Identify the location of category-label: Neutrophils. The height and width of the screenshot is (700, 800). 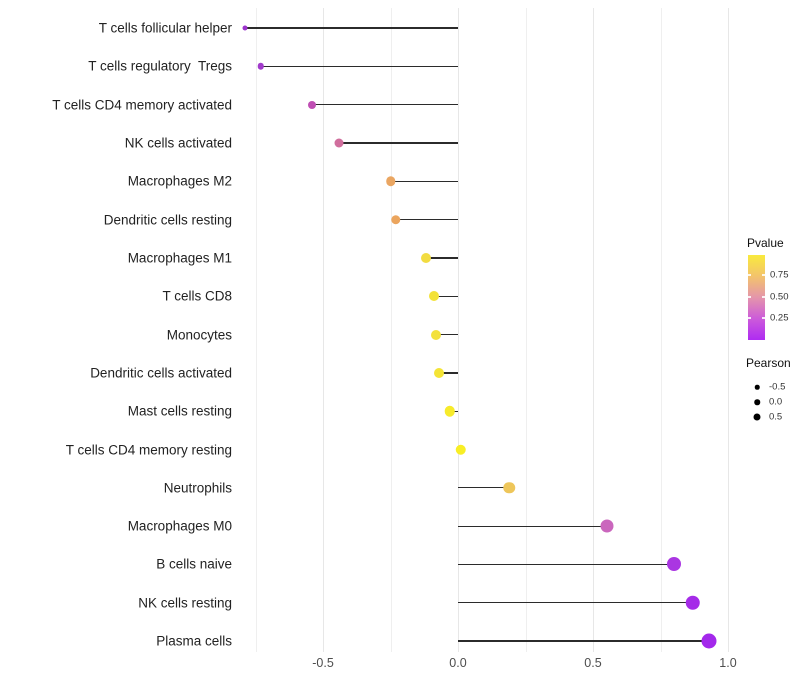
(197, 488).